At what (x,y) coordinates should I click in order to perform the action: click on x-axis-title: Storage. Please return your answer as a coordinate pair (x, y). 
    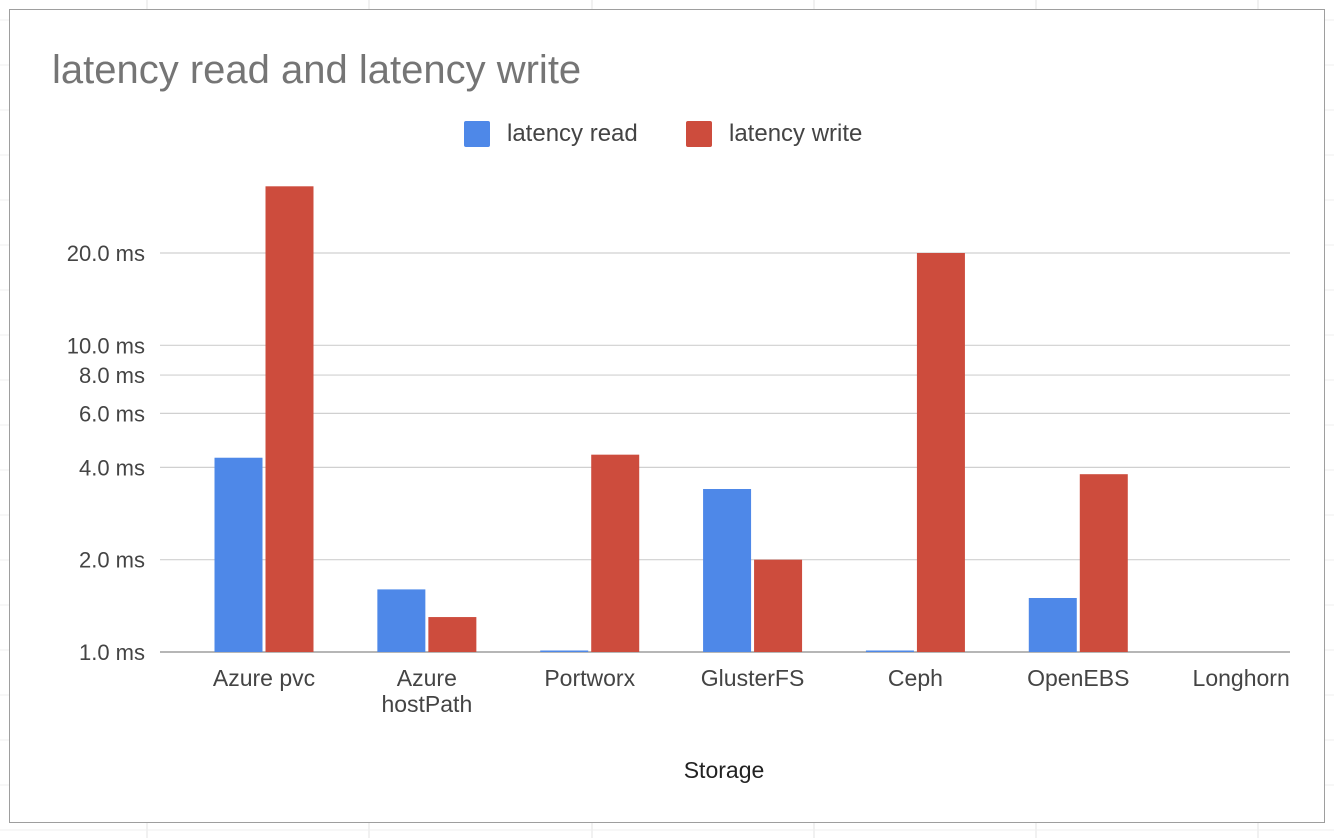
    Looking at the image, I should click on (724, 770).